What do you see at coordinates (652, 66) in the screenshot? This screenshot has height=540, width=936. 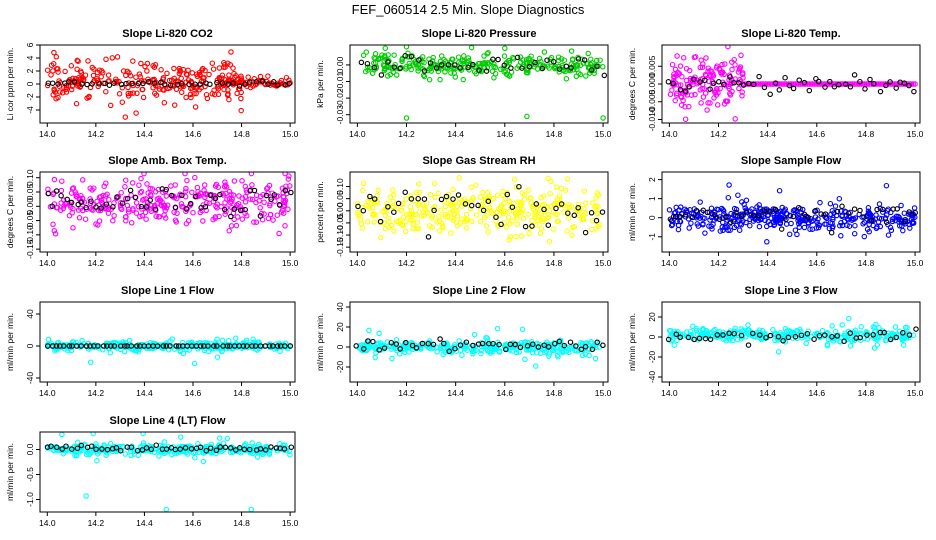 I see `y-tick-label: 0.005` at bounding box center [652, 66].